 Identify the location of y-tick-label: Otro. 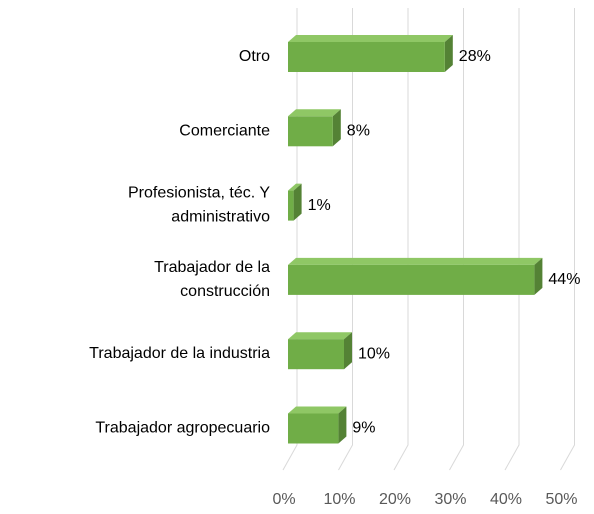
(254, 56).